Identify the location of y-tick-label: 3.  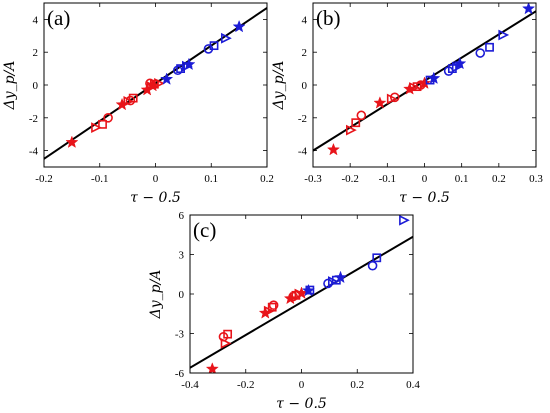
(182, 256).